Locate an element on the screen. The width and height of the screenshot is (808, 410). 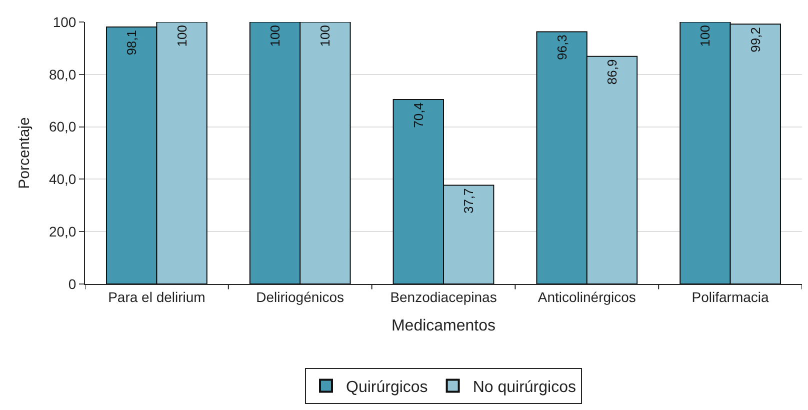
y-axis-title: Porcentaje is located at coordinates (25, 153).